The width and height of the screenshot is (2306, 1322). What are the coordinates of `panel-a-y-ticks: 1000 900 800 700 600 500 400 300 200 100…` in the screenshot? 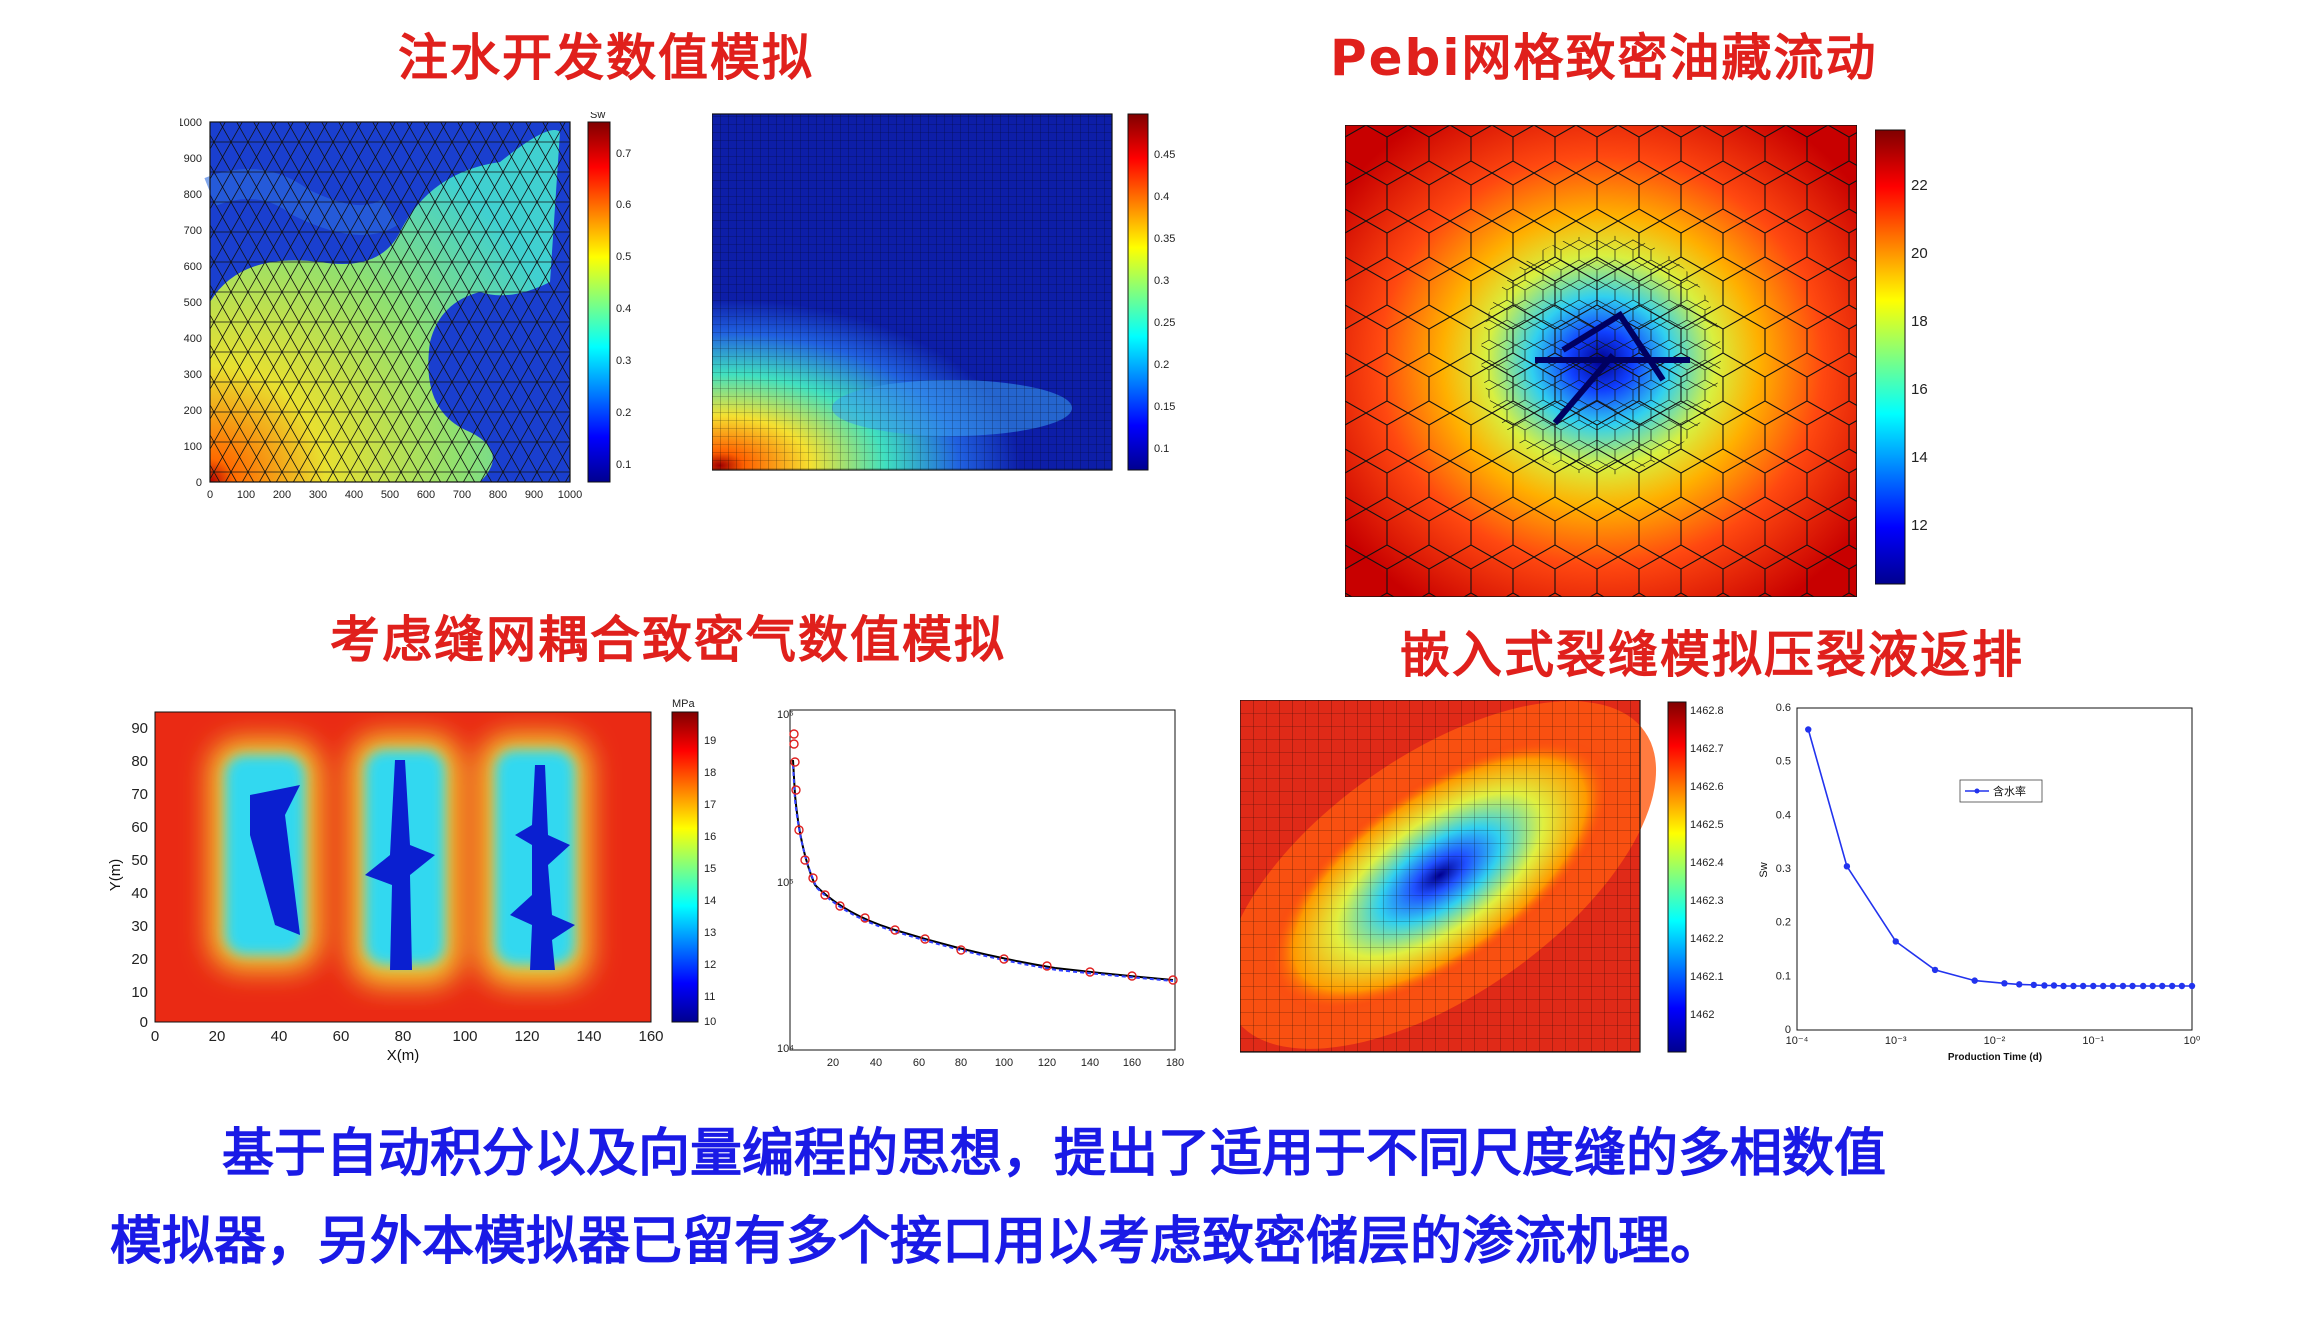 It's located at (191, 303).